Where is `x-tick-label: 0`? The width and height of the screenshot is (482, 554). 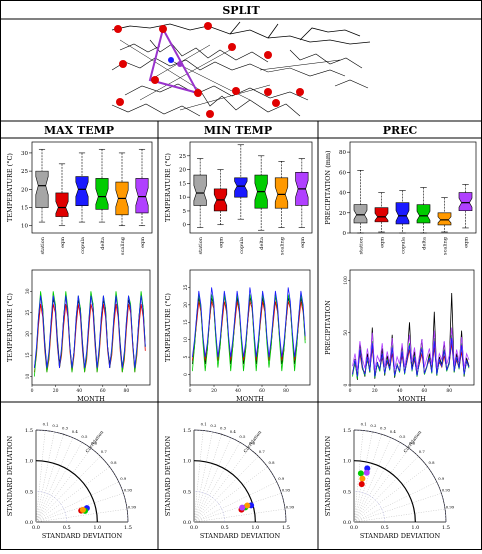 x-tick-label: 0 is located at coordinates (350, 391).